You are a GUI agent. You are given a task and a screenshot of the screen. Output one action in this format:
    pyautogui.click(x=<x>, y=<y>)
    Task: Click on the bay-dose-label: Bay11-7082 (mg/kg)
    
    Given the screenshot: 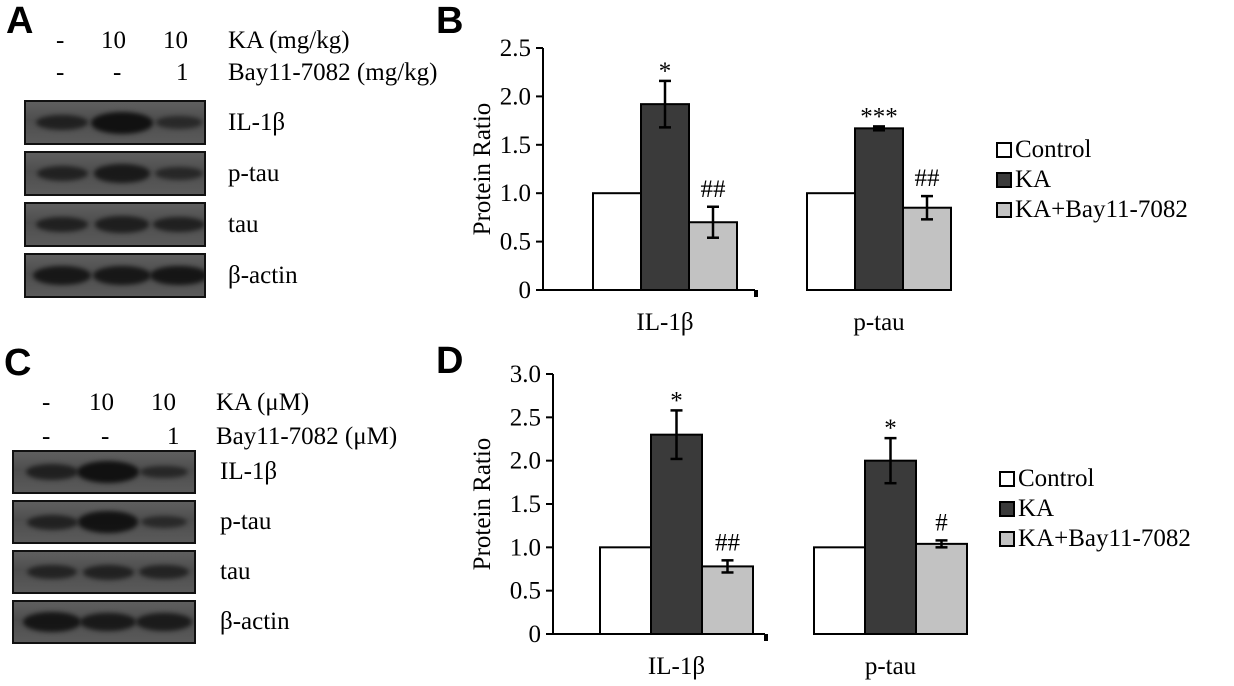 What is the action you would take?
    pyautogui.click(x=333, y=72)
    